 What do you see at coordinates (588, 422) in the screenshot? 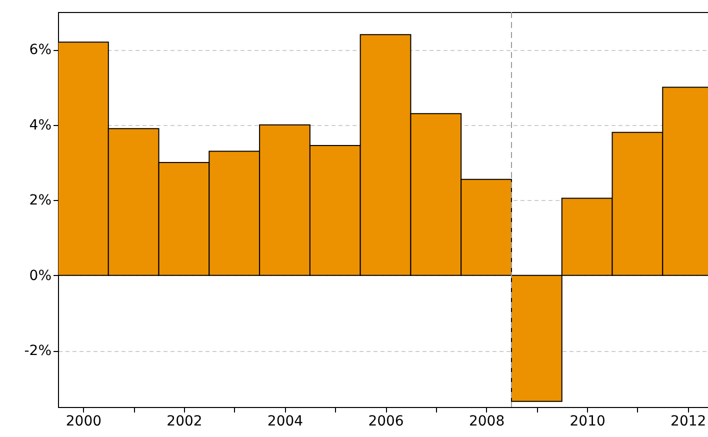
I see `x-tick-label: 2010` at bounding box center [588, 422].